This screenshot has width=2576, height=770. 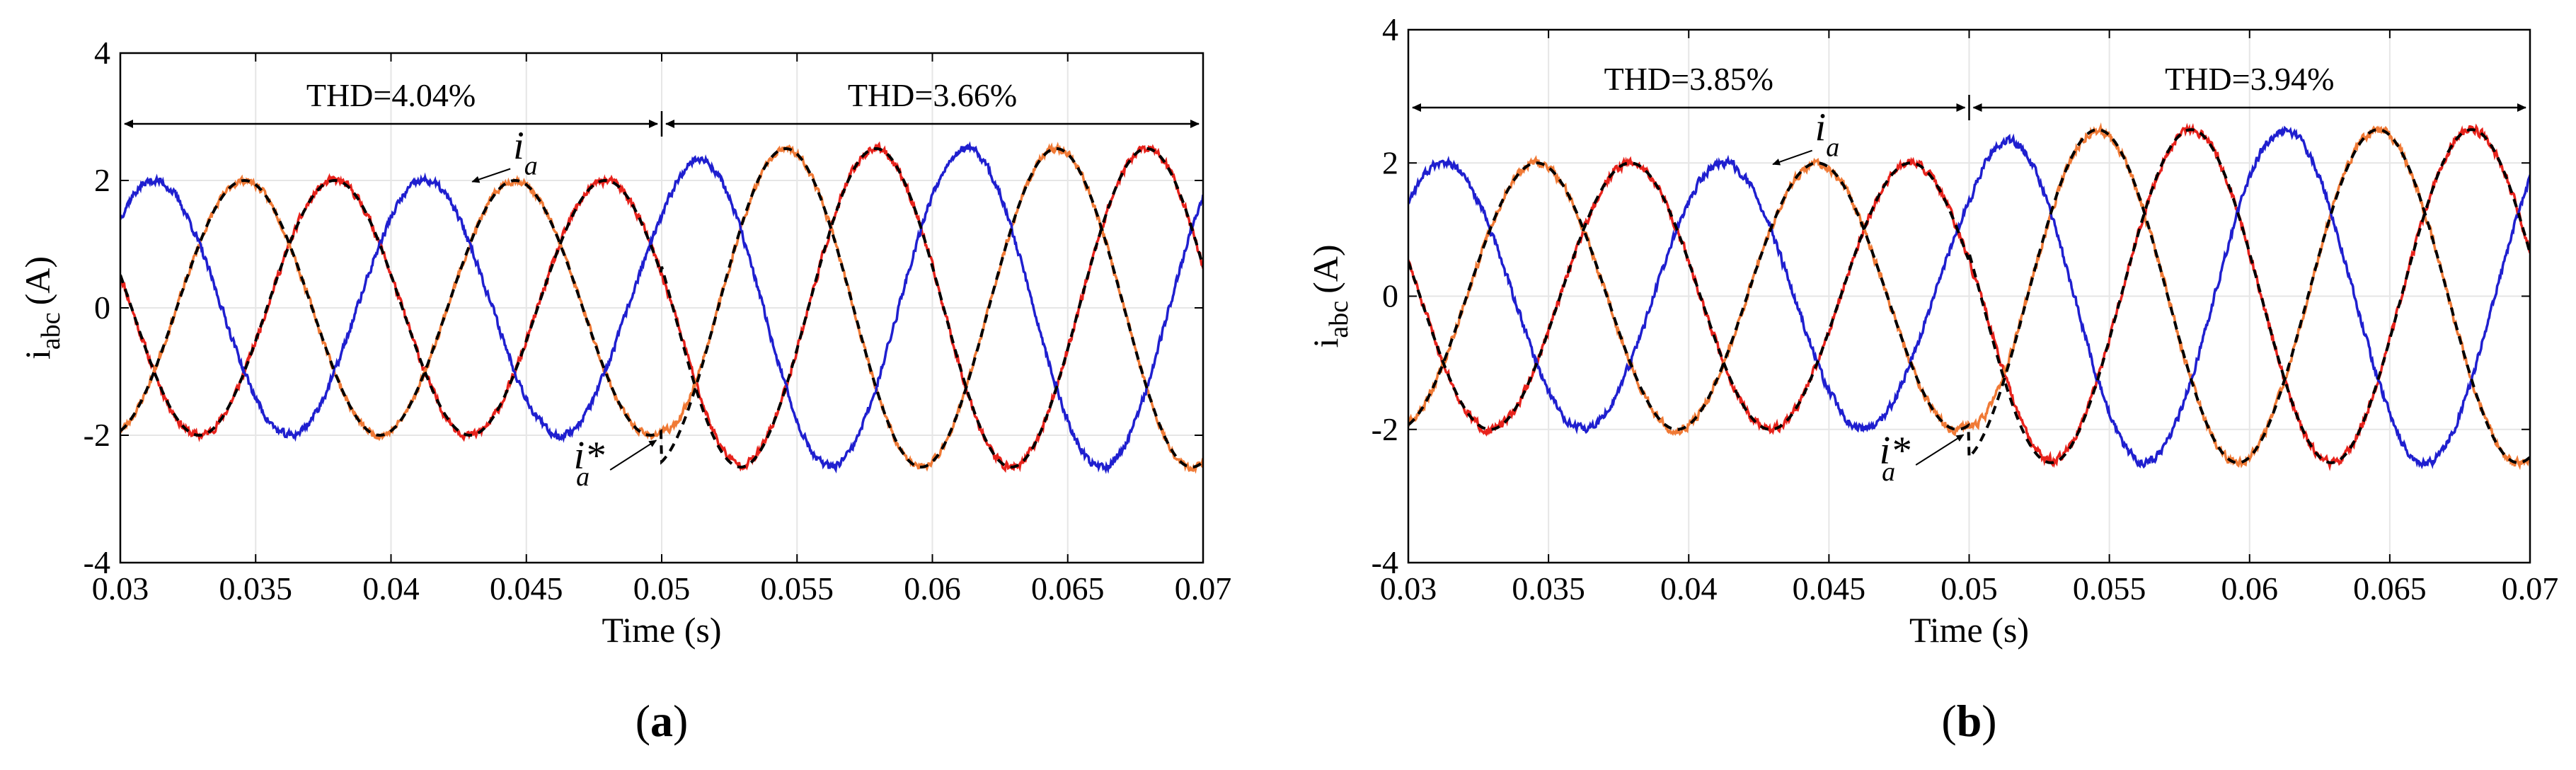 I want to click on panel-label: (b), so click(x=1969, y=721).